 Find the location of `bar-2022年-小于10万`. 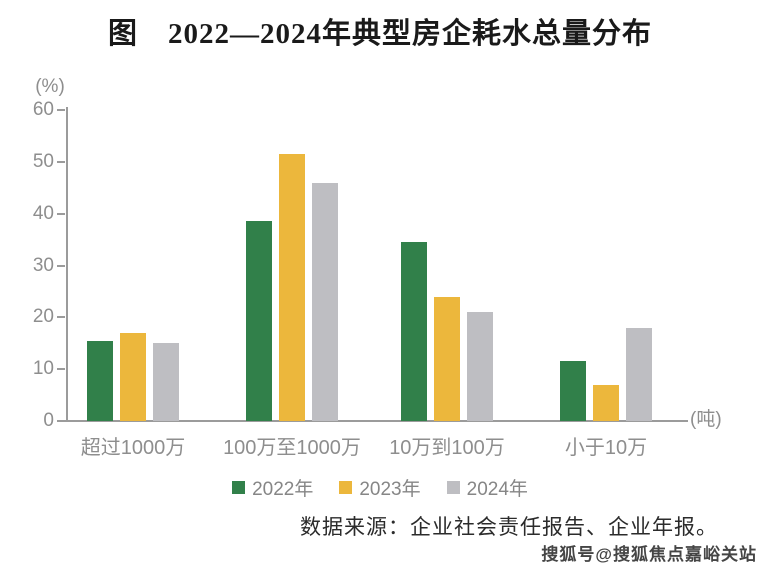

bar-2022年-小于10万 is located at coordinates (573, 391).